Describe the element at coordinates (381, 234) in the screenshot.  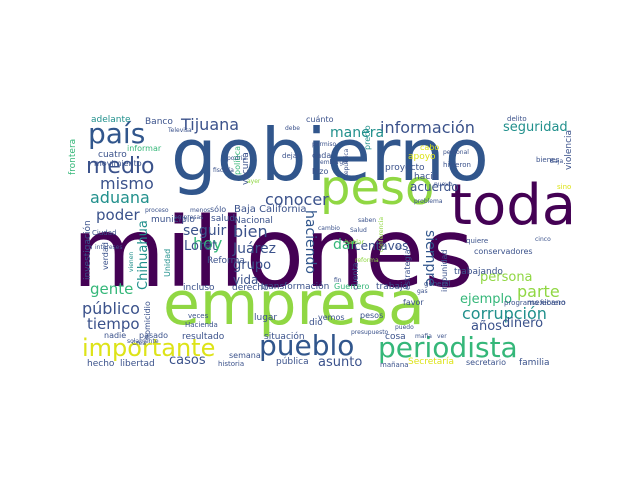
I see `word-conferencia: conferencia` at that location.